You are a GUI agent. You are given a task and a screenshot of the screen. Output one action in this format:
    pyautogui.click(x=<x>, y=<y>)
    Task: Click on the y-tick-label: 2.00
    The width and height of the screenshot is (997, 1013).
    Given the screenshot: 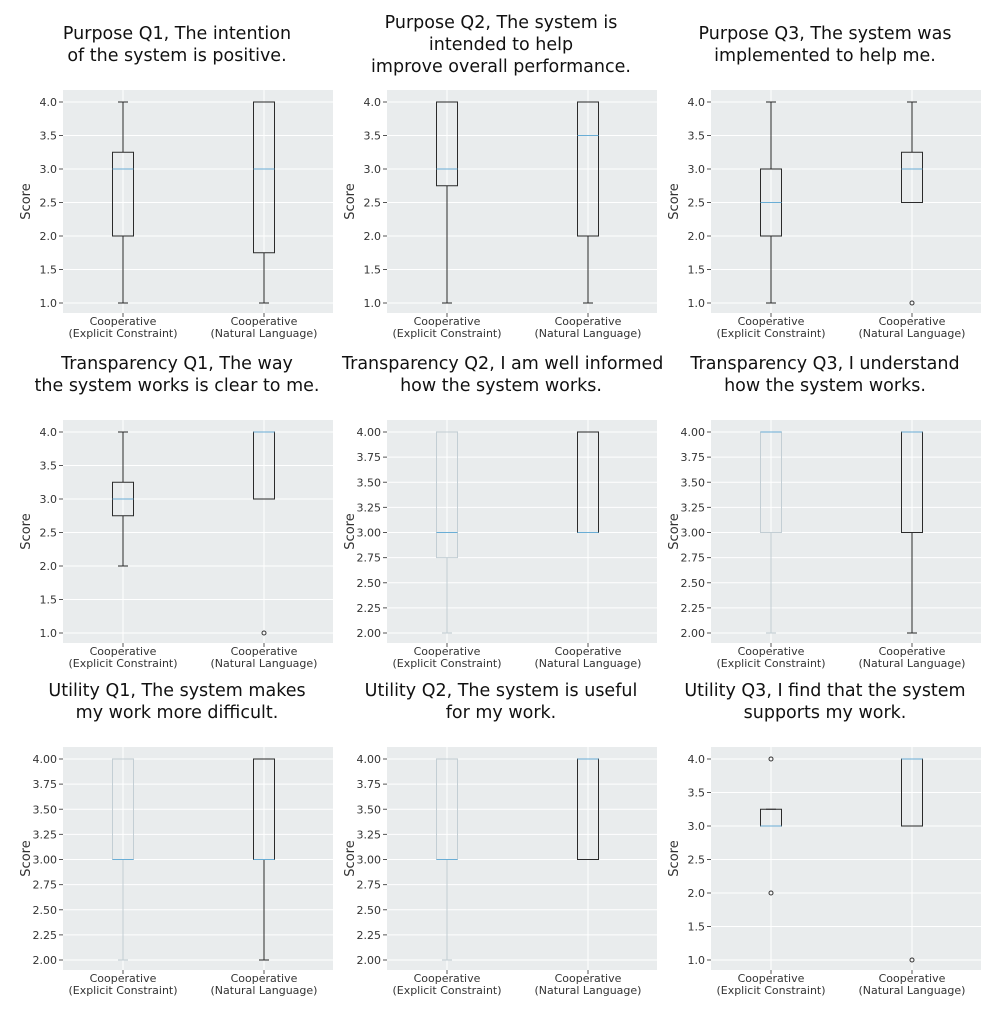 What is the action you would take?
    pyautogui.click(x=369, y=633)
    